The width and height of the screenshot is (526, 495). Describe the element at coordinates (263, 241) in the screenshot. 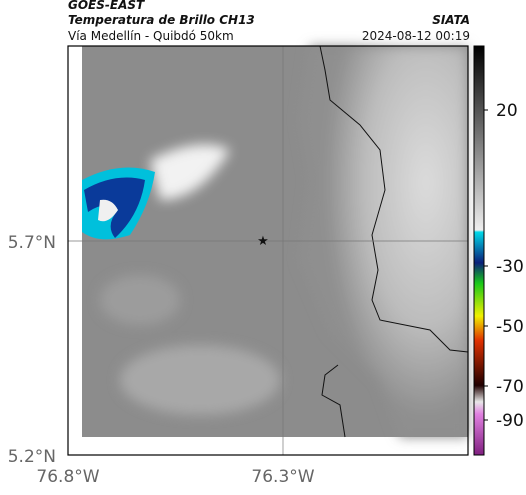

I see `star-marker: ★` at that location.